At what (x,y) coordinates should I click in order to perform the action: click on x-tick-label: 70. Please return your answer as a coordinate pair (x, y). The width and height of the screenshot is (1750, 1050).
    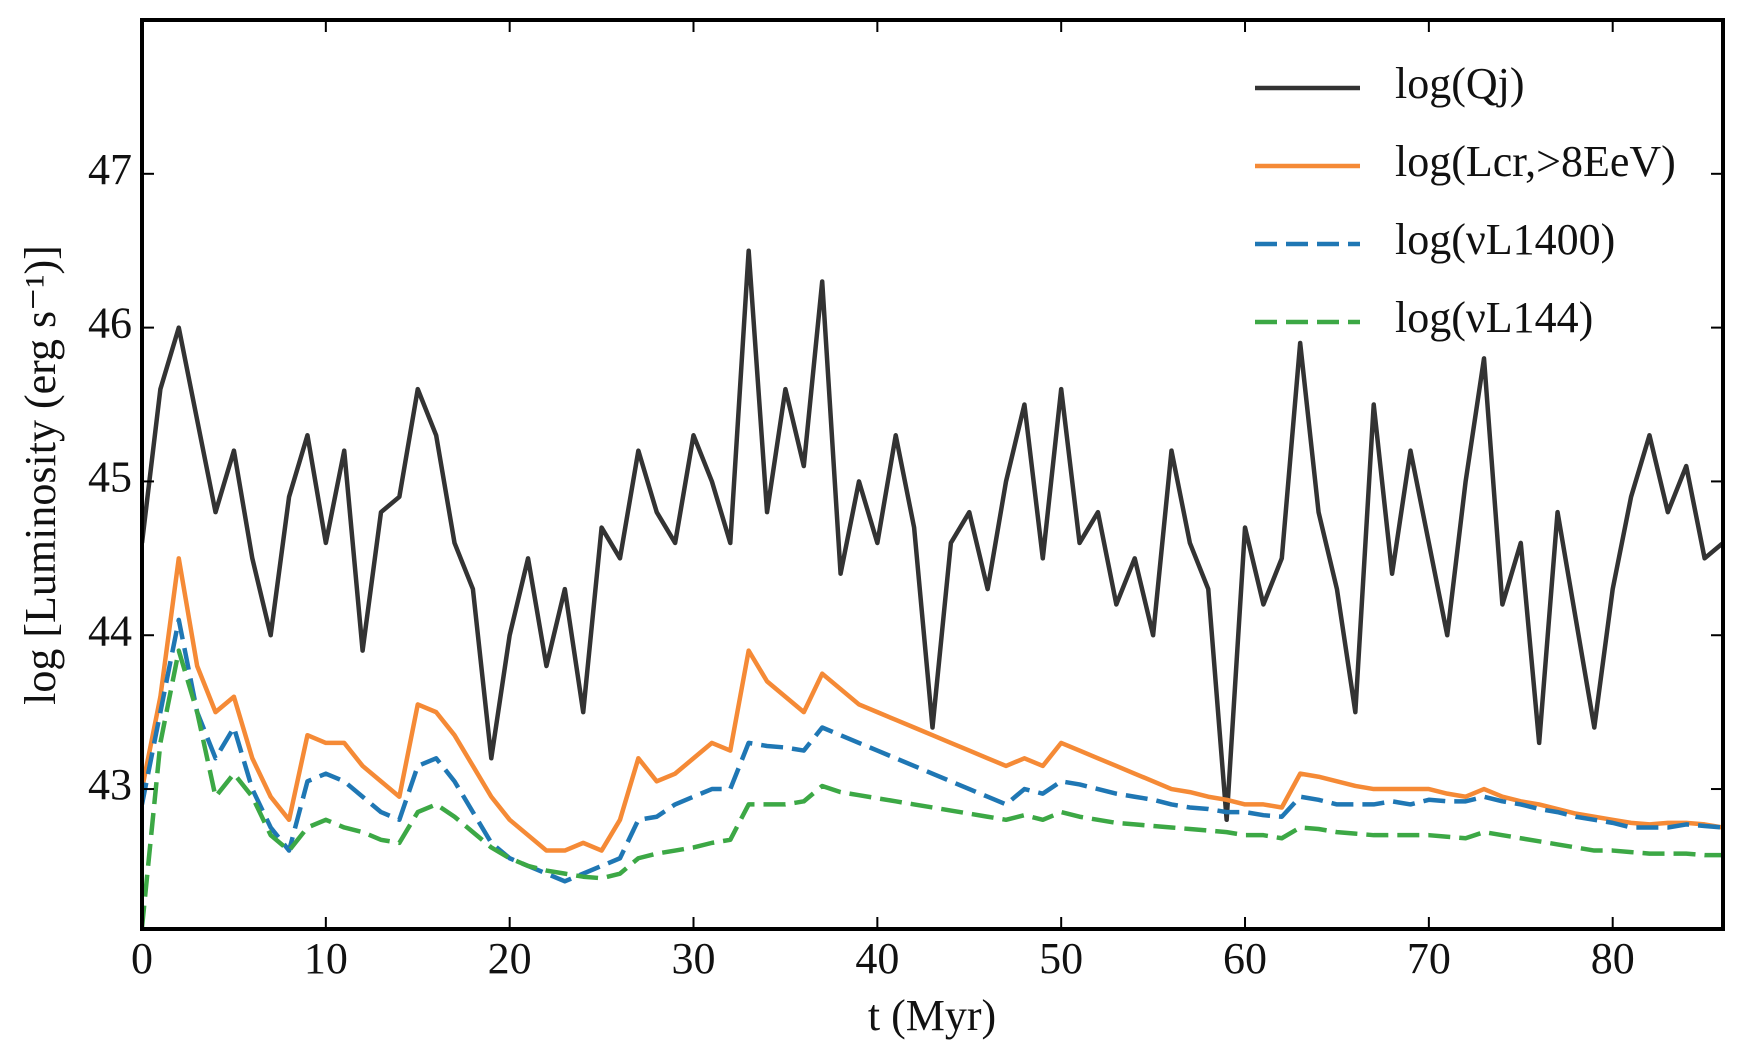
    Looking at the image, I should click on (1429, 958).